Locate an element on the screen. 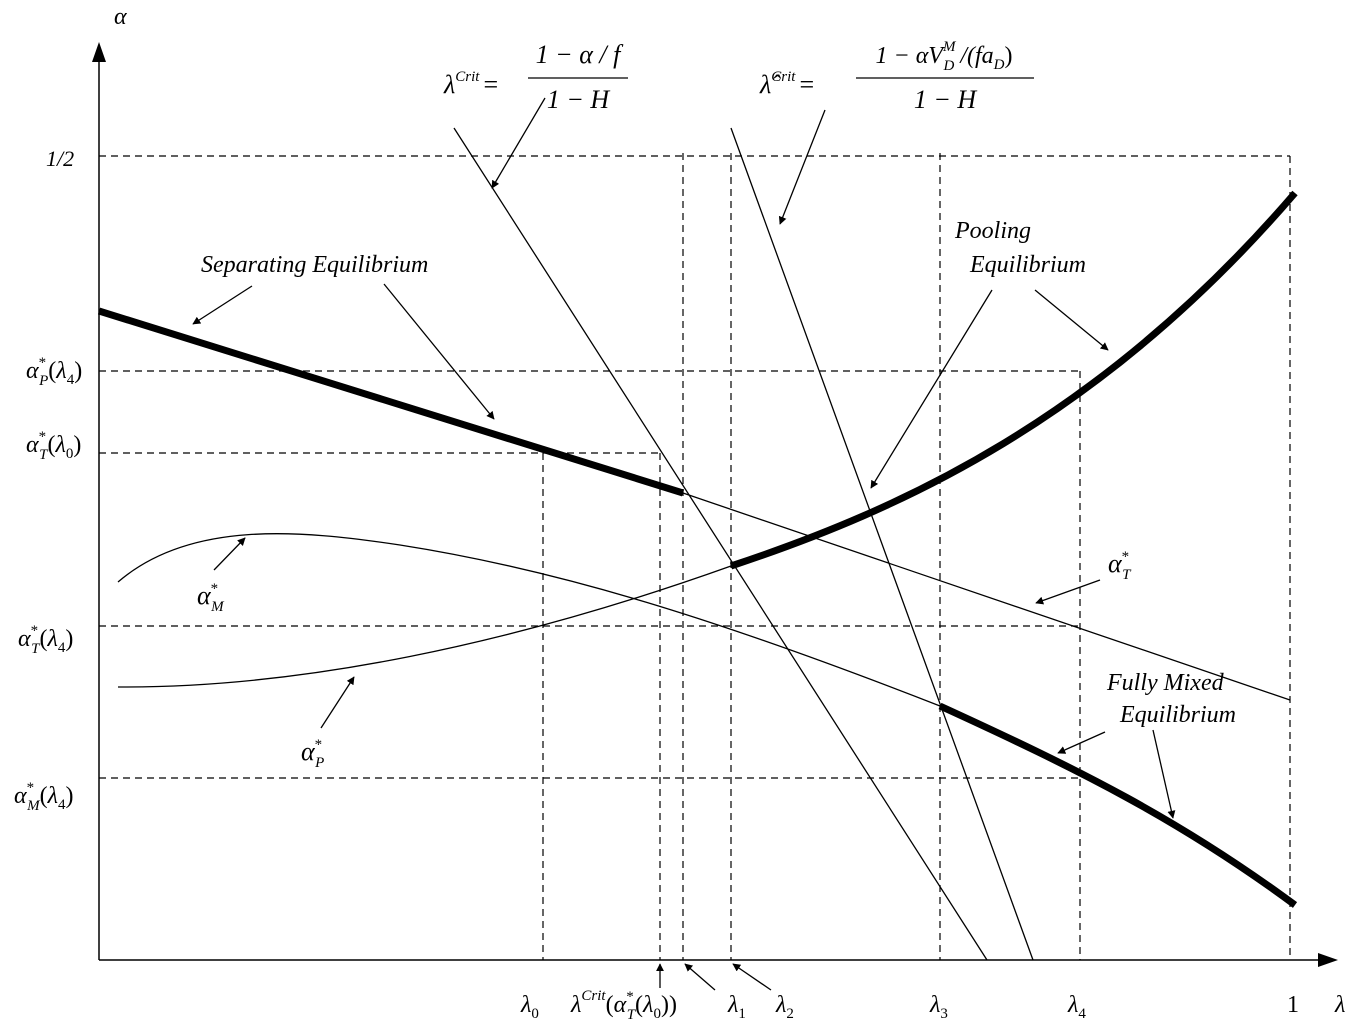  x-tick-one: 1 is located at coordinates (1293, 1005).